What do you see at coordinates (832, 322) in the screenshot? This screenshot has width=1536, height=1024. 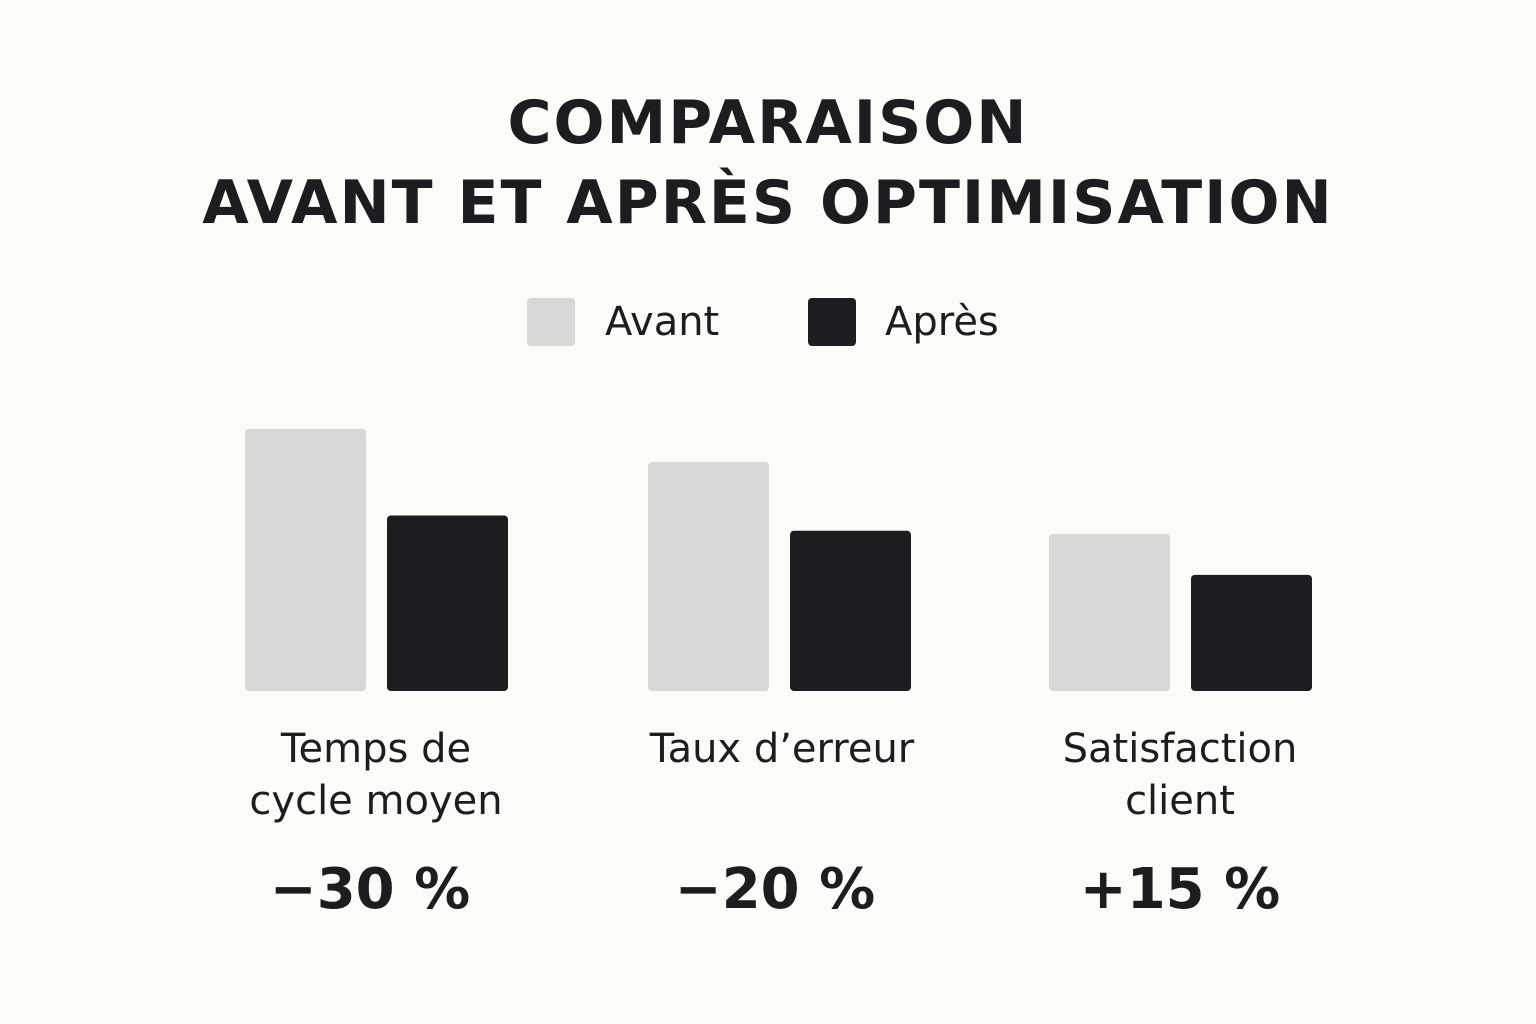 I see `legend-swatch-apres` at bounding box center [832, 322].